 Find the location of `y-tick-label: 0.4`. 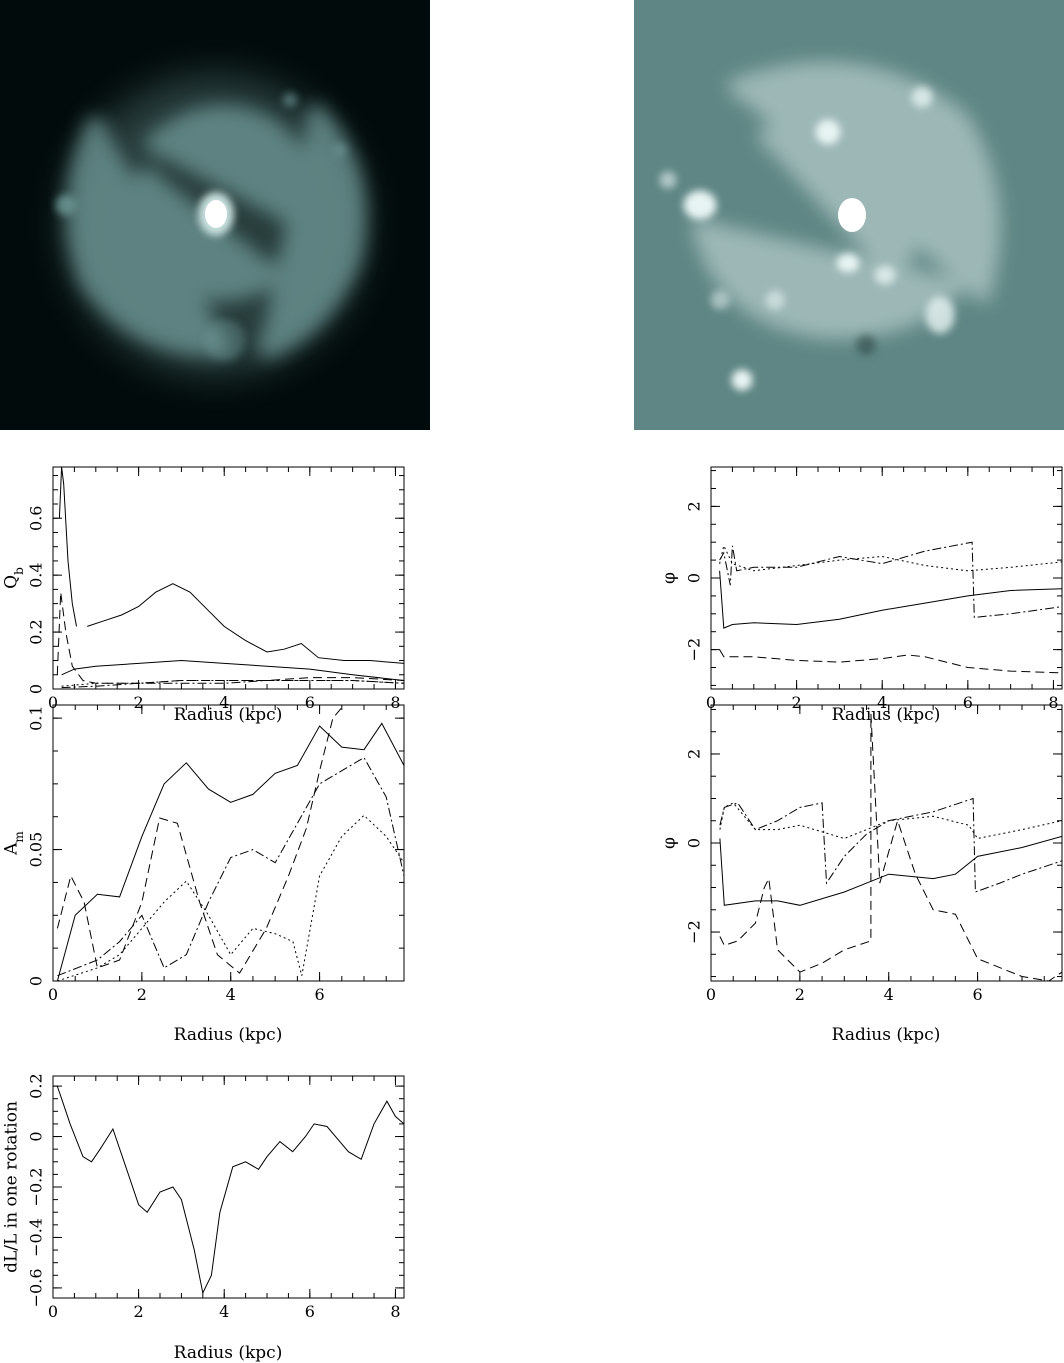

y-tick-label: 0.4 is located at coordinates (36, 574).